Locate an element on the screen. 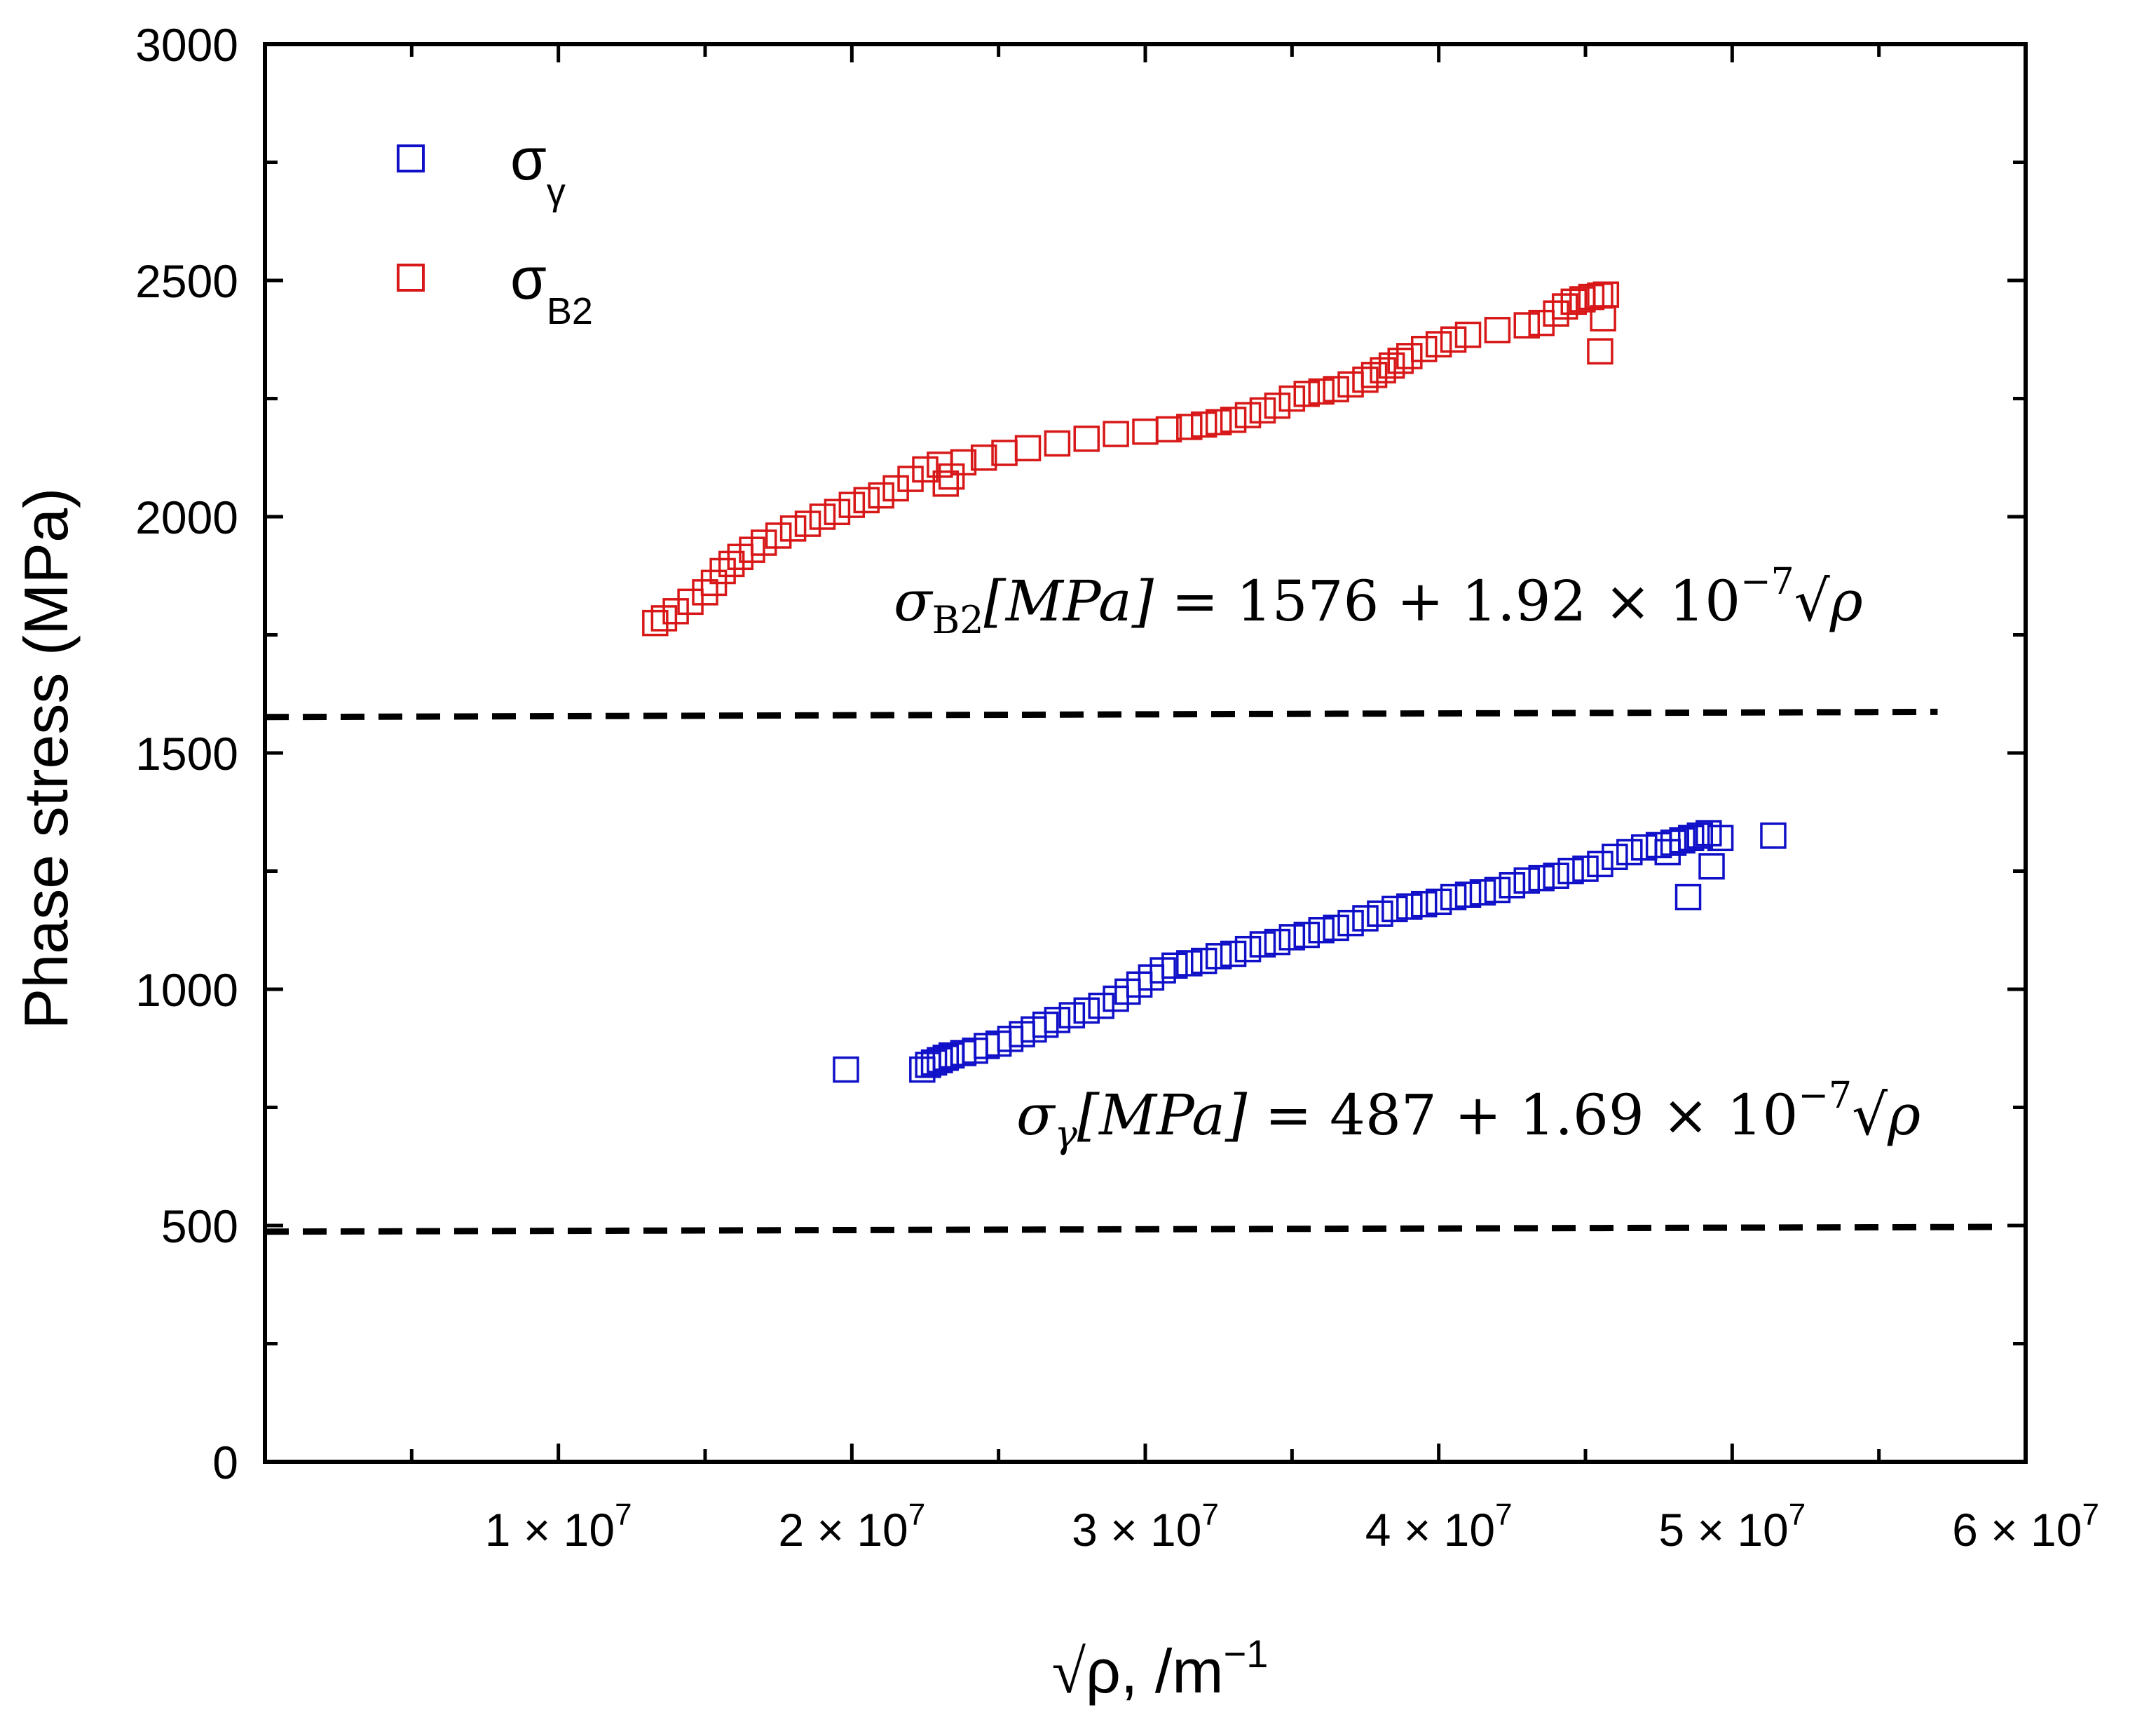 The image size is (2156, 1724). x-axis-title-root: √ is located at coordinates (1069, 1672).